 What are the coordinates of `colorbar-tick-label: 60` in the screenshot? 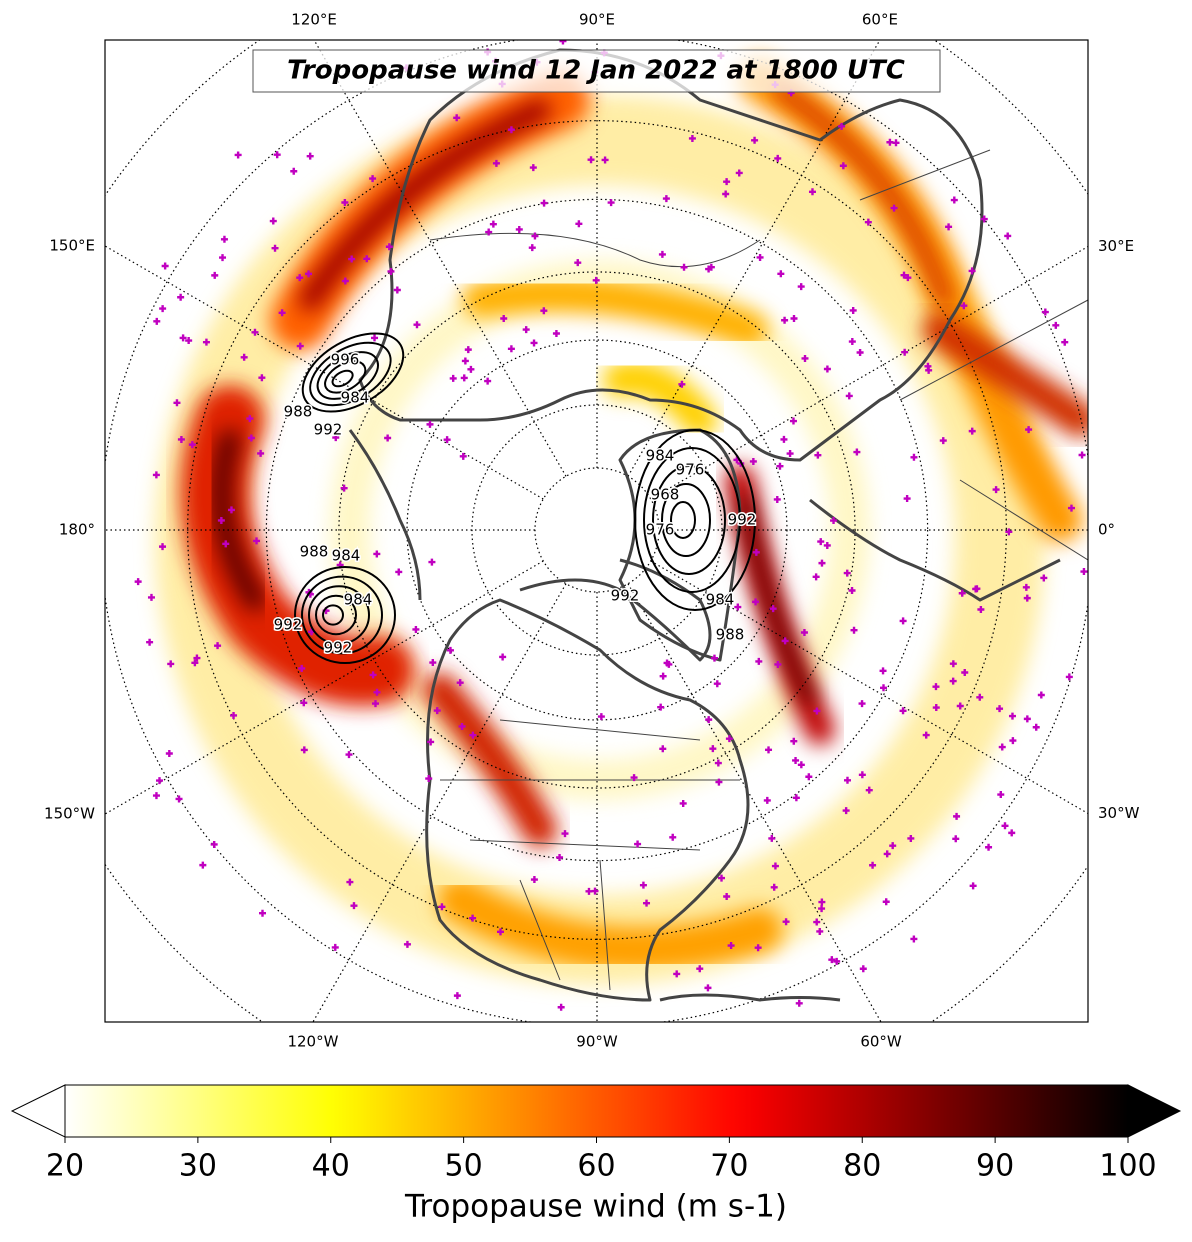 It's located at (596, 1166).